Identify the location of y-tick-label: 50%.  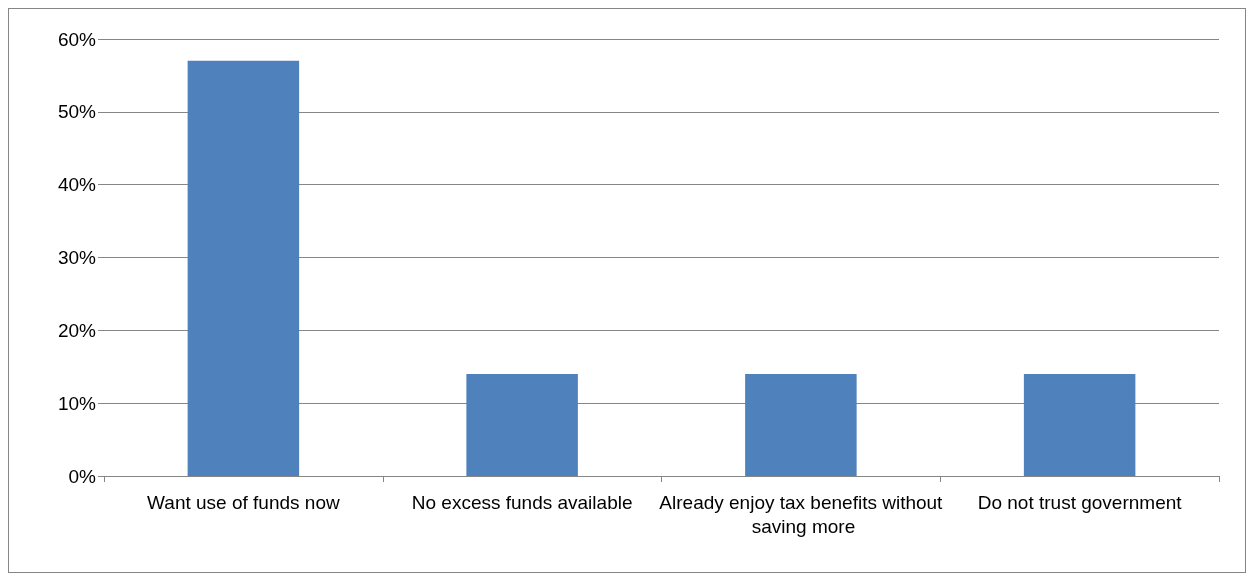
(77, 112).